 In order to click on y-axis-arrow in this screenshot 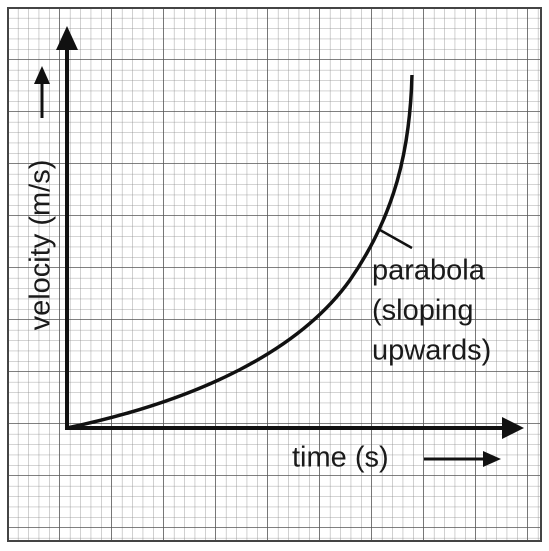, I will do `click(67, 38)`.